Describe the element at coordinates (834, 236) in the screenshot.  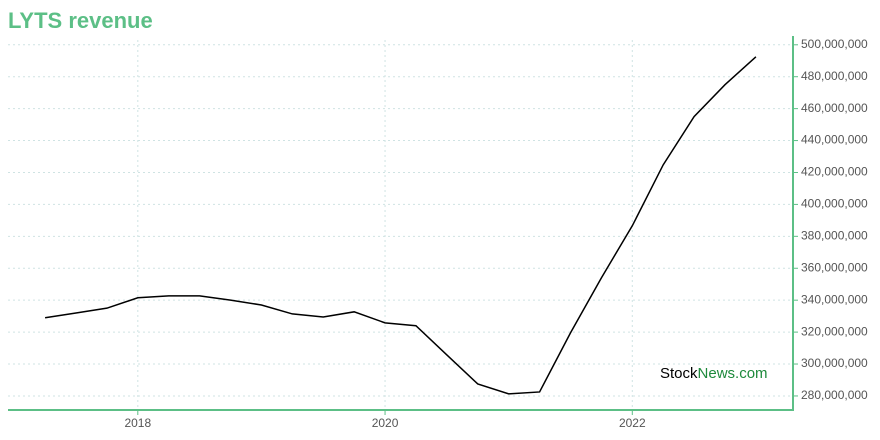
I see `y-tick-label: 380,000,000` at that location.